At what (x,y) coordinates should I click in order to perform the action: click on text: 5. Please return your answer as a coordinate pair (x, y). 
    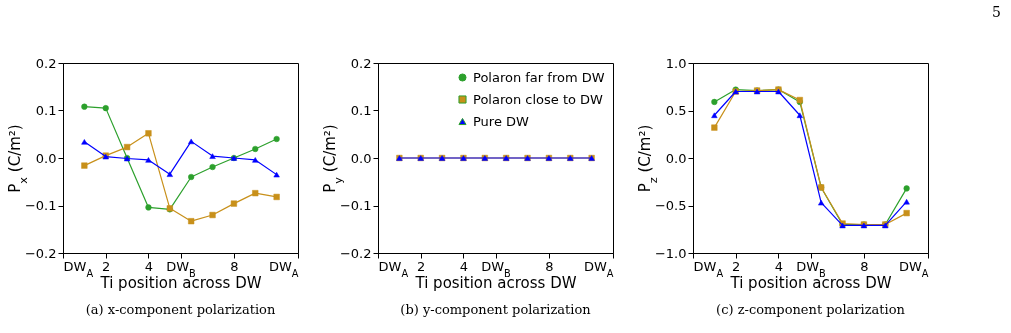
    Looking at the image, I should click on (996, 12).